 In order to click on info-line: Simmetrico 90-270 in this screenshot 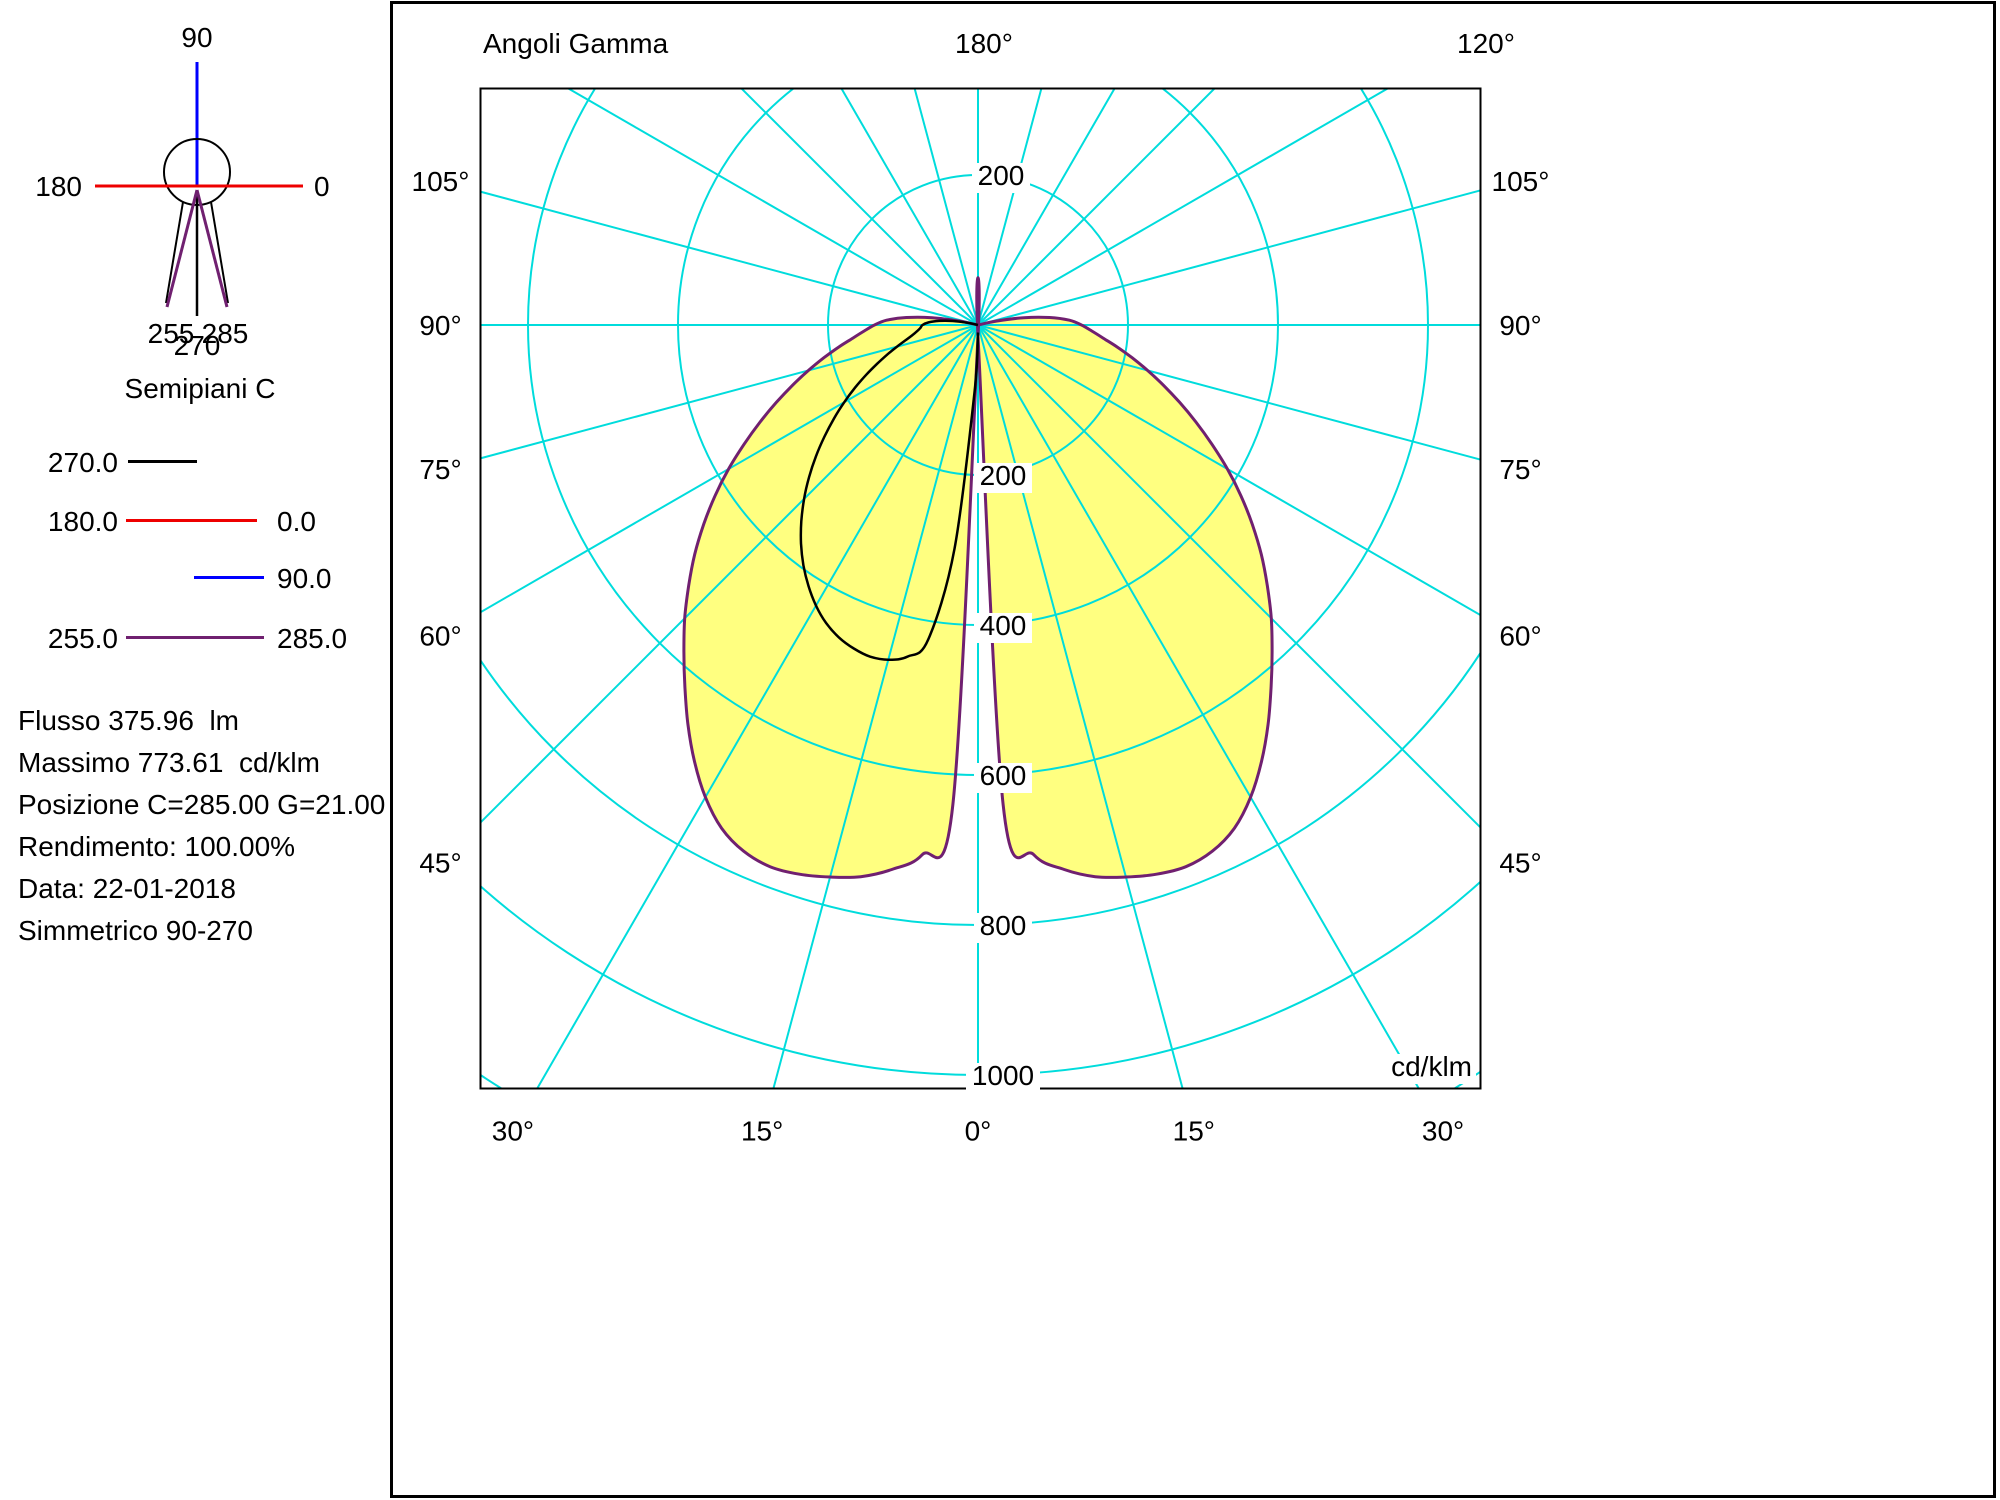, I will do `click(135, 930)`.